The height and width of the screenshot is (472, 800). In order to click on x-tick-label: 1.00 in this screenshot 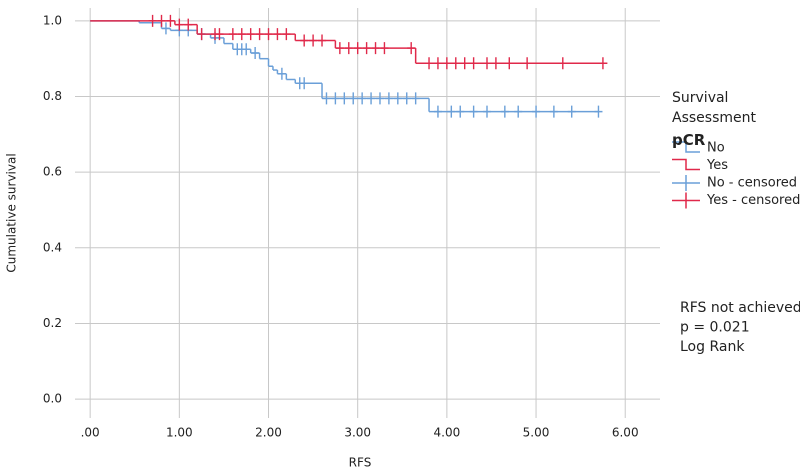, I will do `click(179, 433)`.